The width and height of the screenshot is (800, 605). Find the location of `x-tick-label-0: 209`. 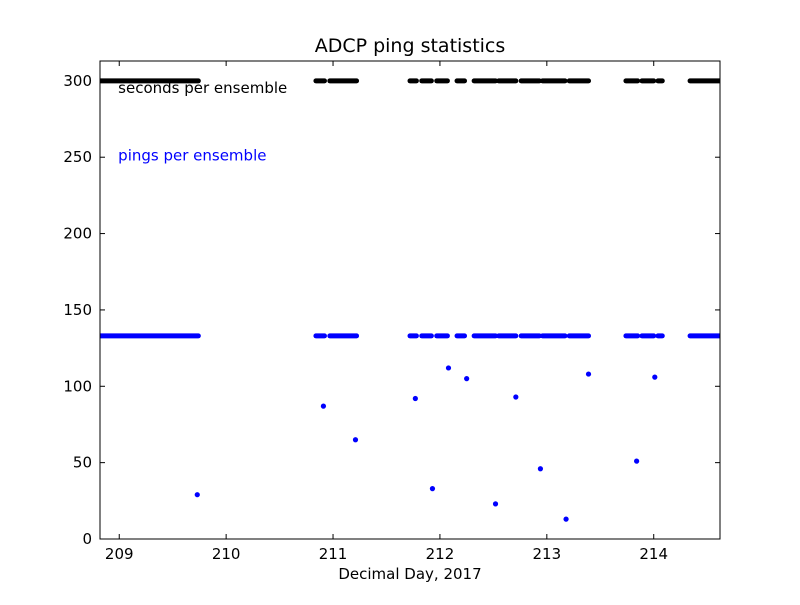

x-tick-label-0: 209 is located at coordinates (119, 554).